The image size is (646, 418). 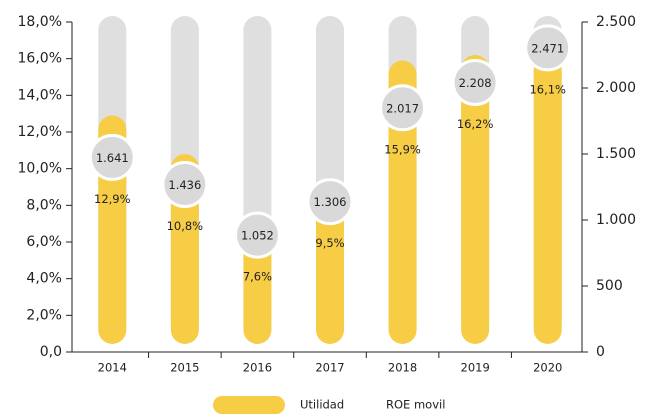 What do you see at coordinates (51, 352) in the screenshot?
I see `y-tick-label: 0,0` at bounding box center [51, 352].